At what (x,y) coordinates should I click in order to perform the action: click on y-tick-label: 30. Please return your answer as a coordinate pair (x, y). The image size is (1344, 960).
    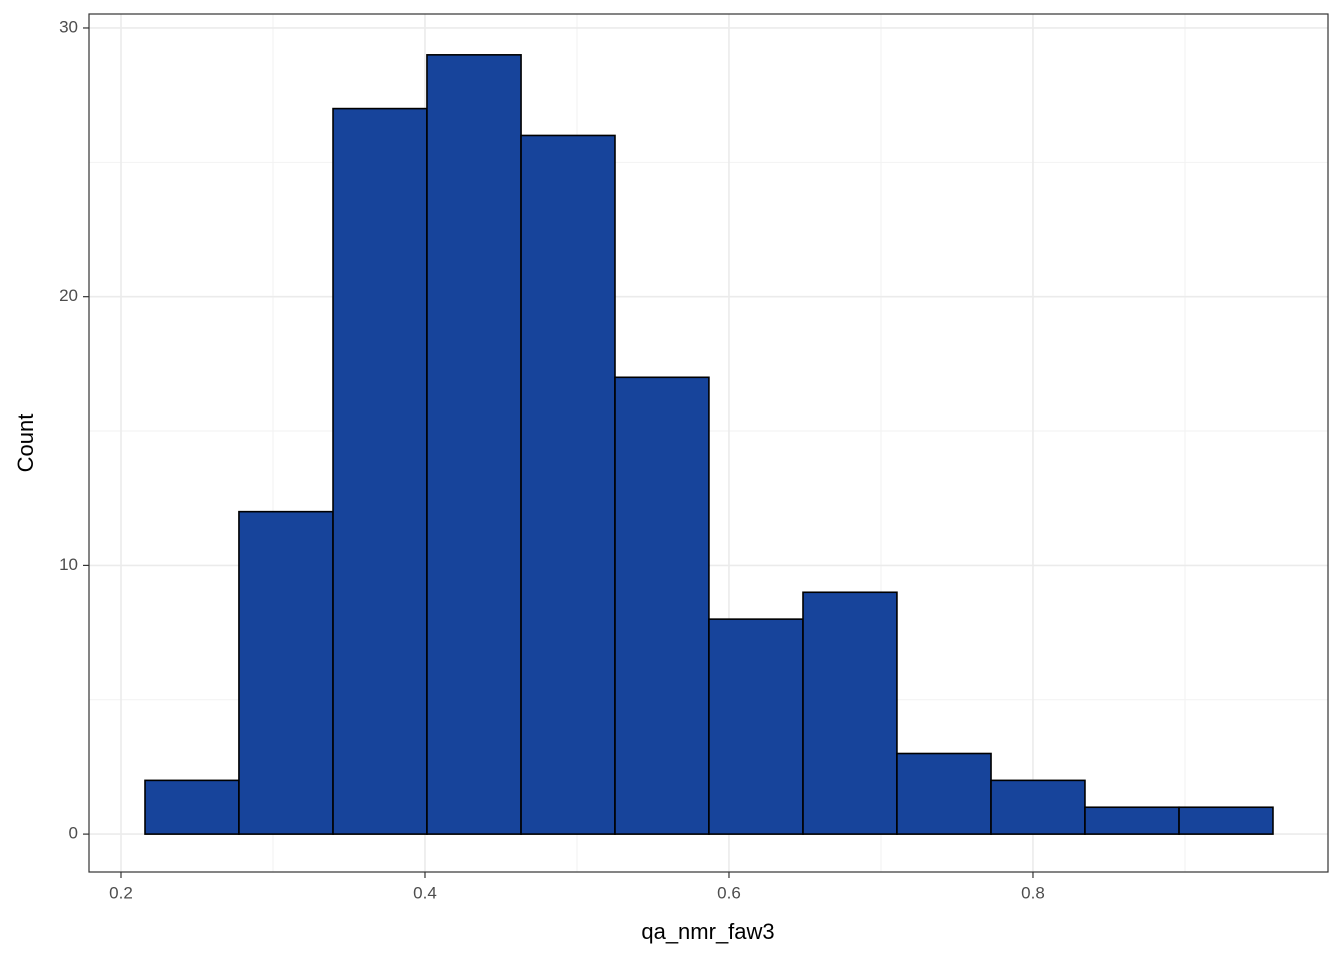
    Looking at the image, I should click on (68, 26).